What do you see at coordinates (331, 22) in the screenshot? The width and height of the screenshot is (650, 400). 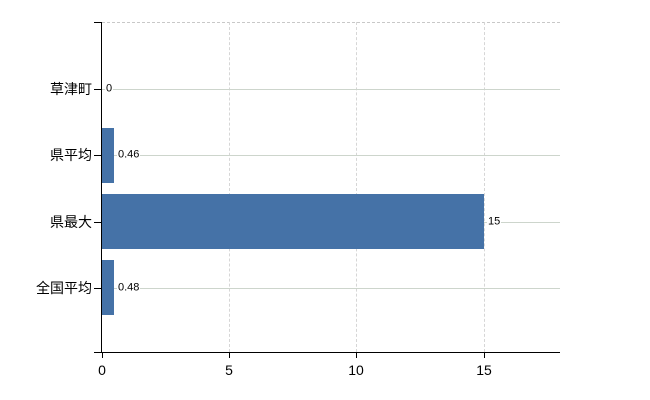 I see `plot-top-border` at bounding box center [331, 22].